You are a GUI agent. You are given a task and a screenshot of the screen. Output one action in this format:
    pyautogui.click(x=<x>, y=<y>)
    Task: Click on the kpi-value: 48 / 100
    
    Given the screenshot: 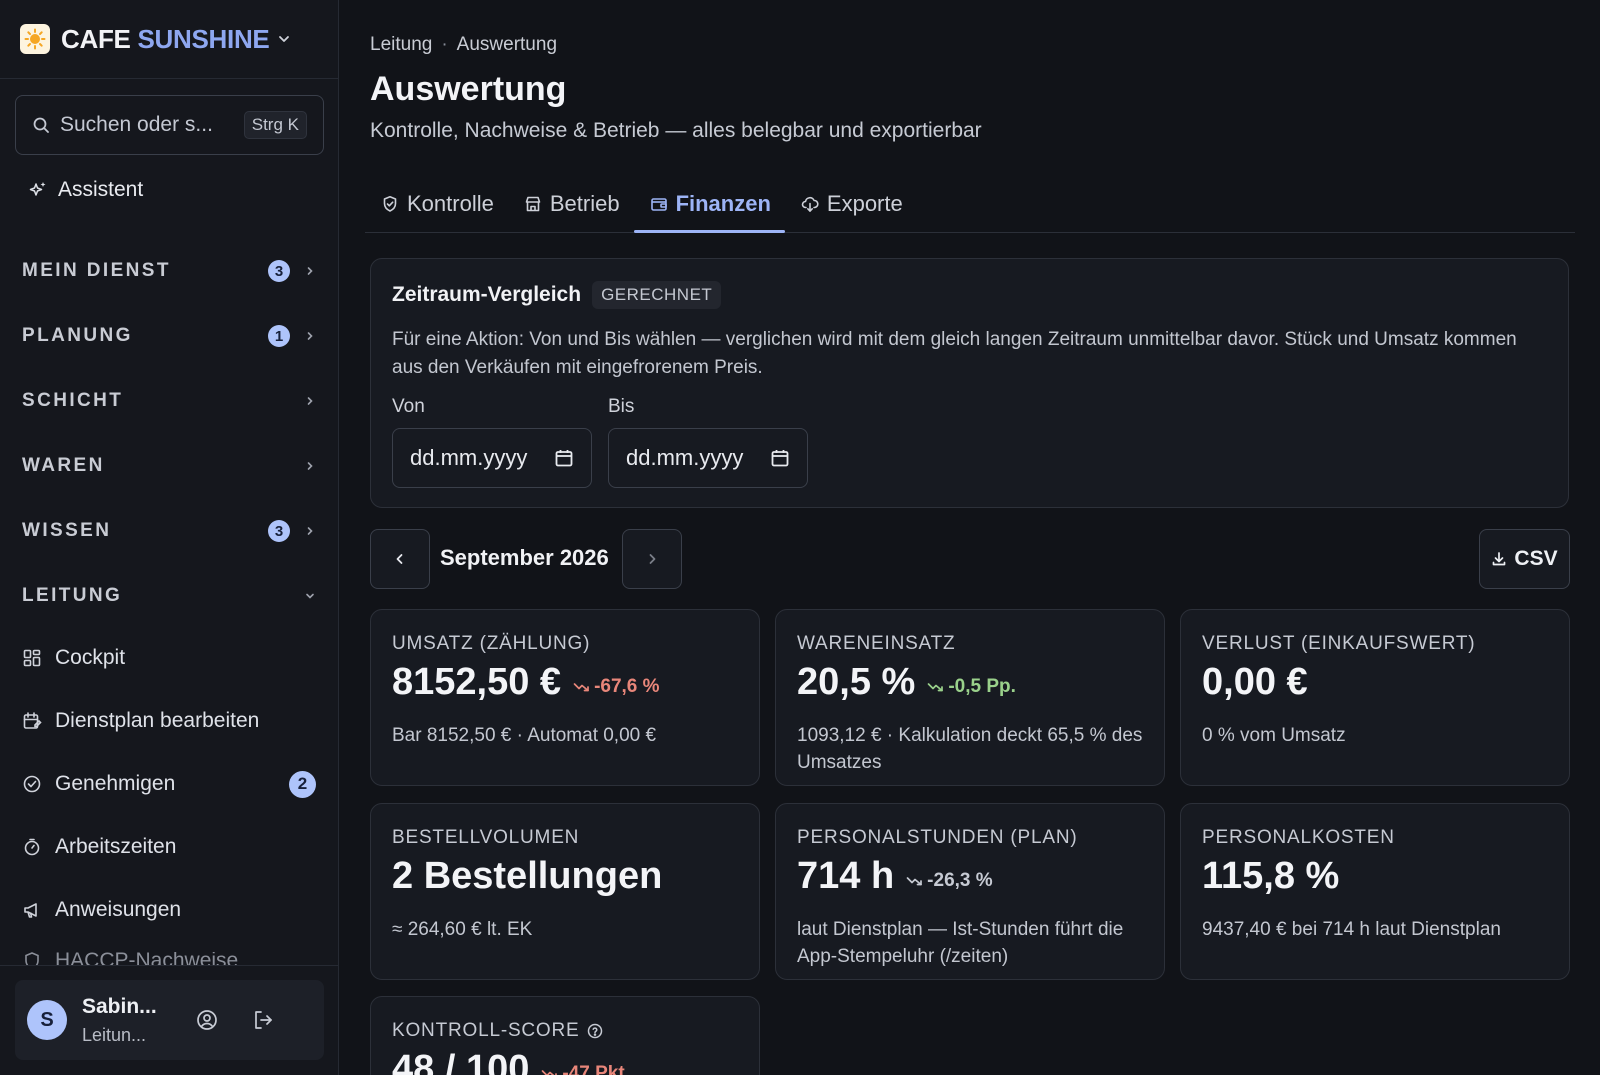 What is the action you would take?
    pyautogui.click(x=461, y=1061)
    